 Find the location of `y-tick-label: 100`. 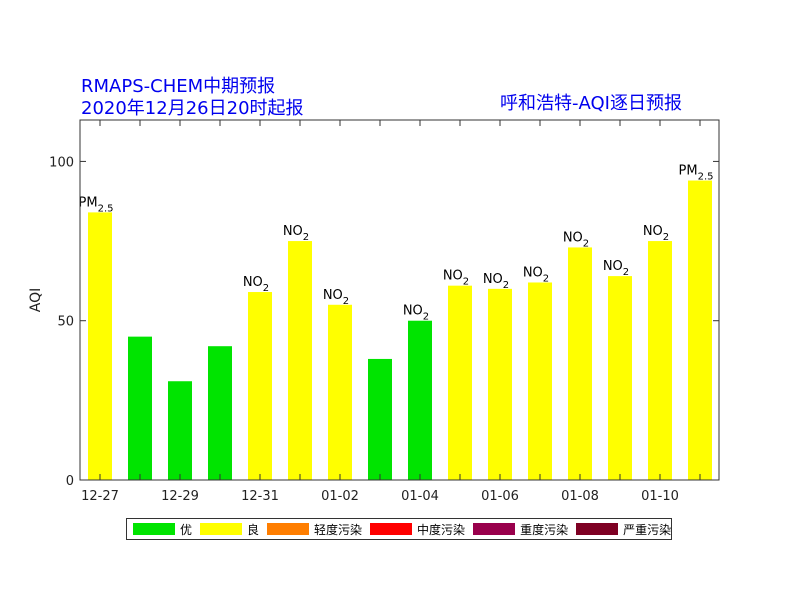

y-tick-label: 100 is located at coordinates (61, 162).